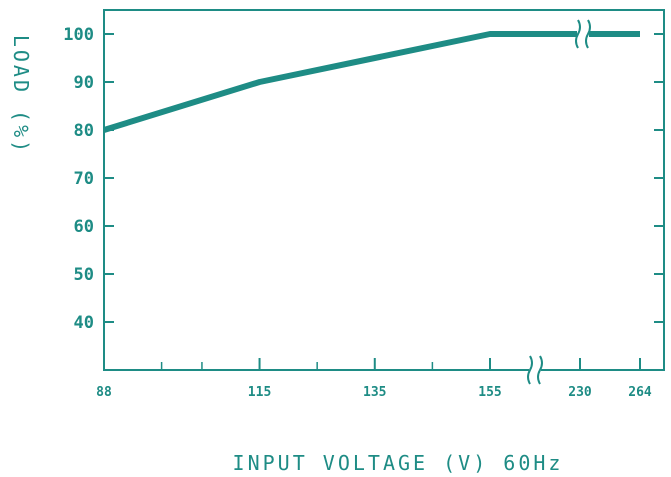 The width and height of the screenshot is (671, 477). Describe the element at coordinates (259, 392) in the screenshot. I see `x-tick-label: 115` at that location.